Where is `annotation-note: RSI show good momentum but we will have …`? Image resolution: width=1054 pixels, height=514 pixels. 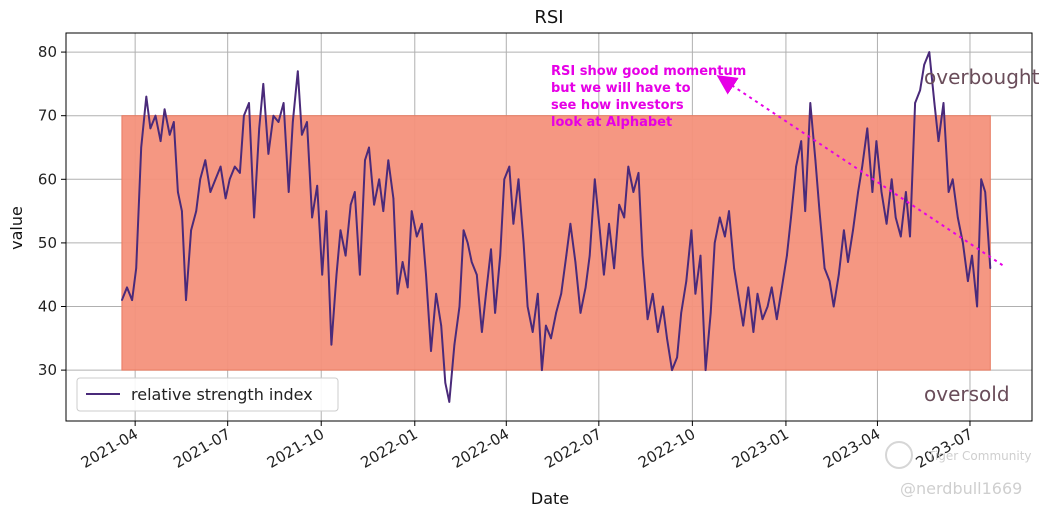 annotation-note: RSI show good momentum but we will have … is located at coordinates (648, 97).